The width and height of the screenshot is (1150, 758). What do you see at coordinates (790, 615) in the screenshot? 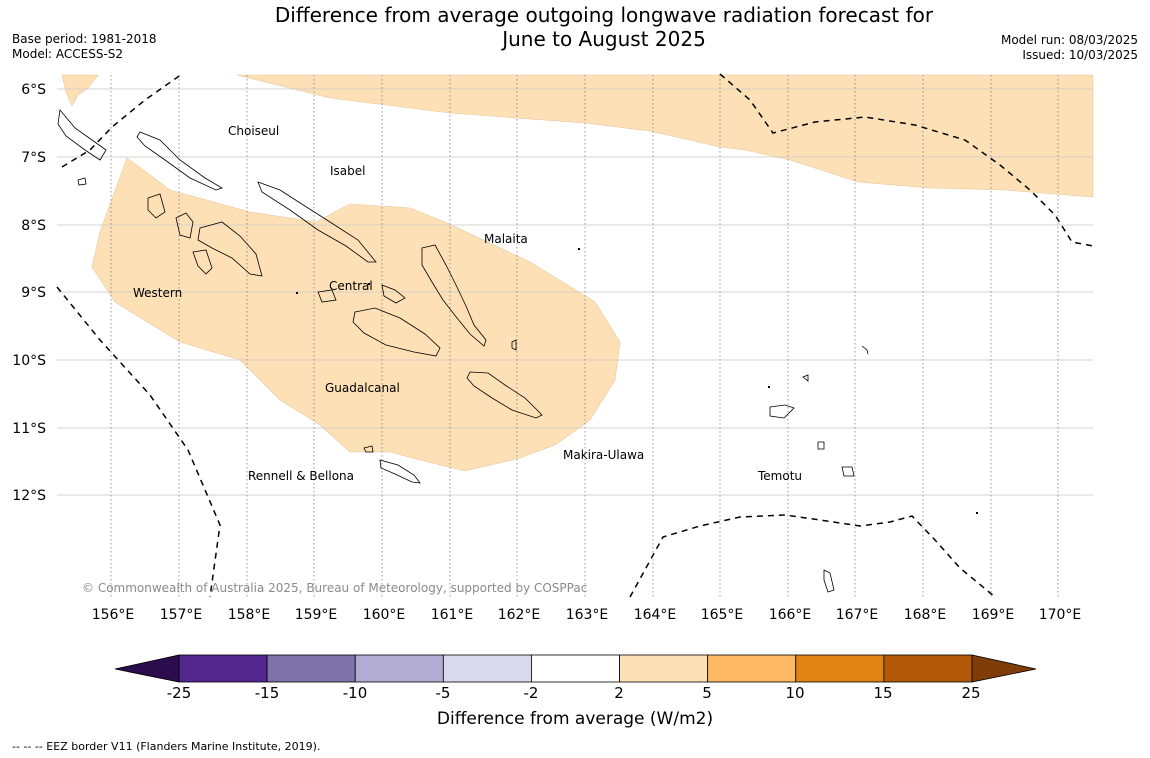
I see `lon-label: 166°E` at bounding box center [790, 615].